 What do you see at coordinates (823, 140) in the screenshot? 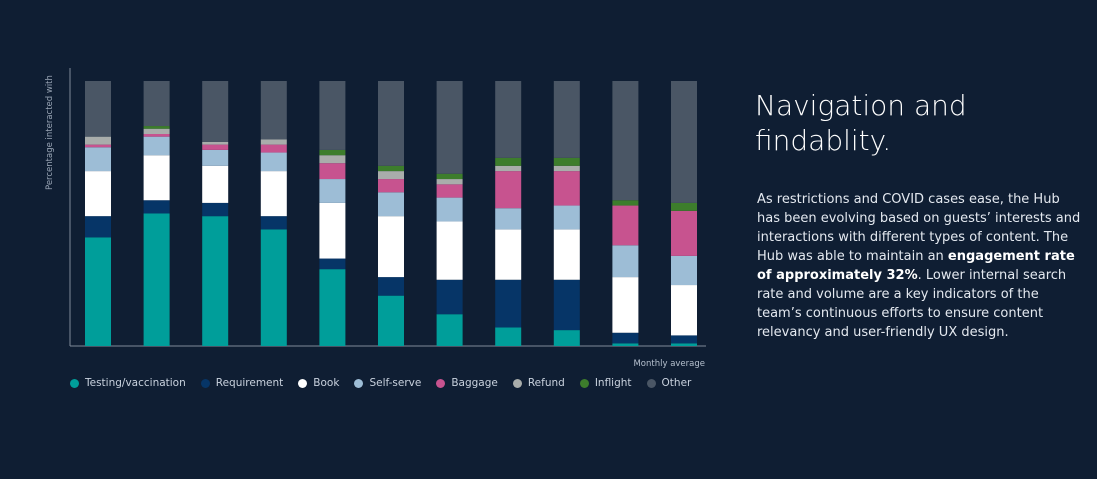
I see `page-title-line-2: findablity.` at bounding box center [823, 140].